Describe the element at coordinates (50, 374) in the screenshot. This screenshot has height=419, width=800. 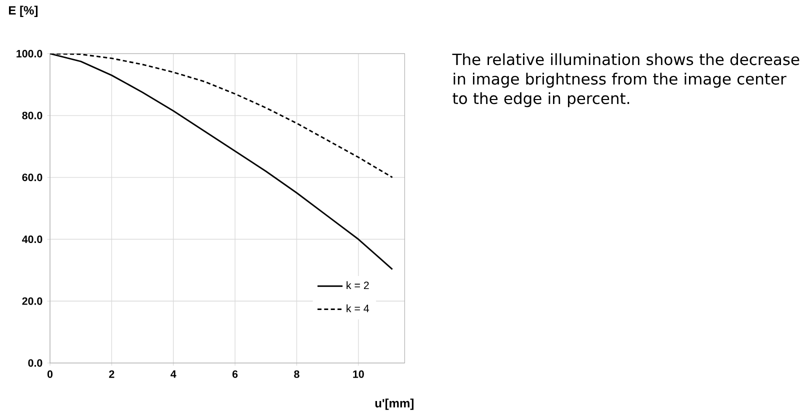
I see `x-tick-label: 0` at that location.